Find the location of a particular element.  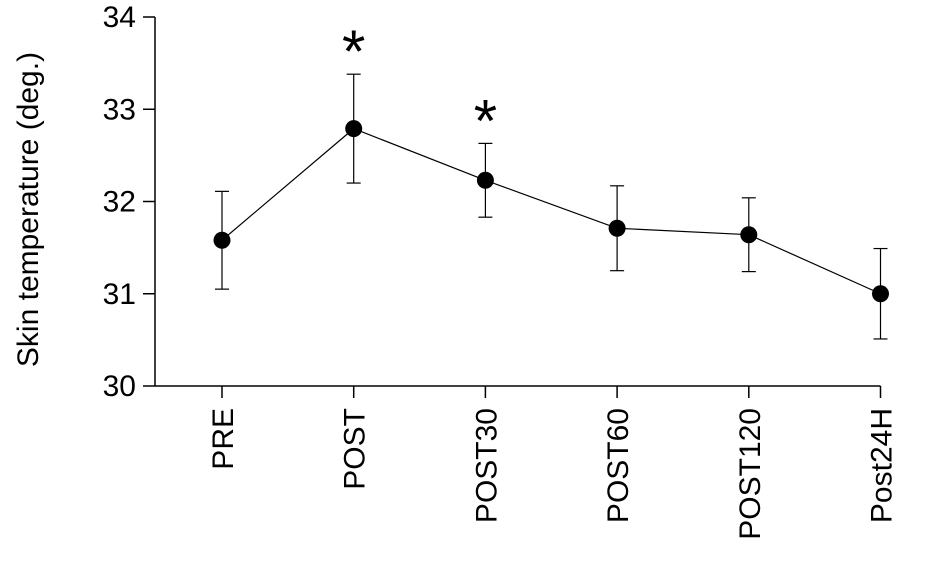

y-tick-label: 33 is located at coordinates (119, 109).